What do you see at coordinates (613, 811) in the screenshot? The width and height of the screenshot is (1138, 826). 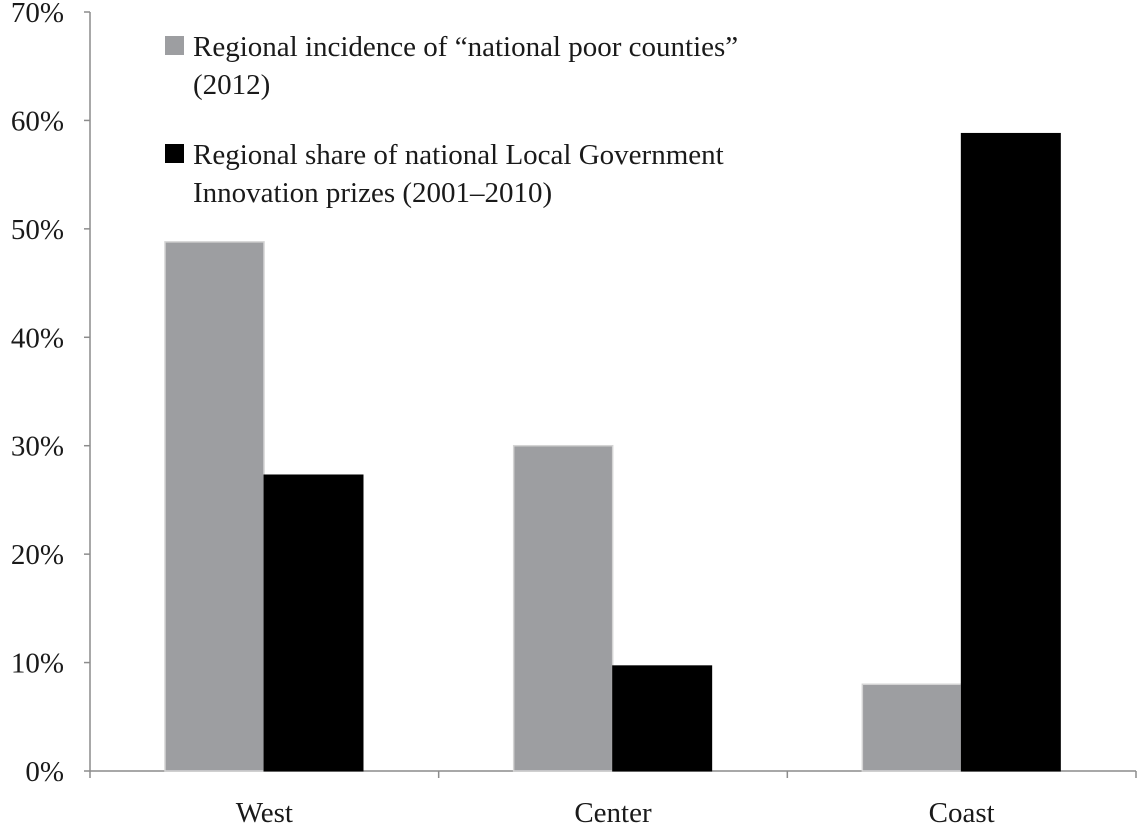 I see `x-category-label: Center` at bounding box center [613, 811].